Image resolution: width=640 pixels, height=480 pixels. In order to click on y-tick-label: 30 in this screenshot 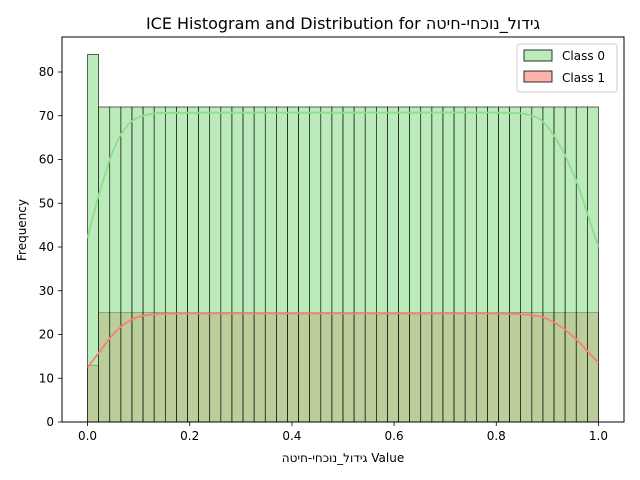, I will do `click(46, 291)`.